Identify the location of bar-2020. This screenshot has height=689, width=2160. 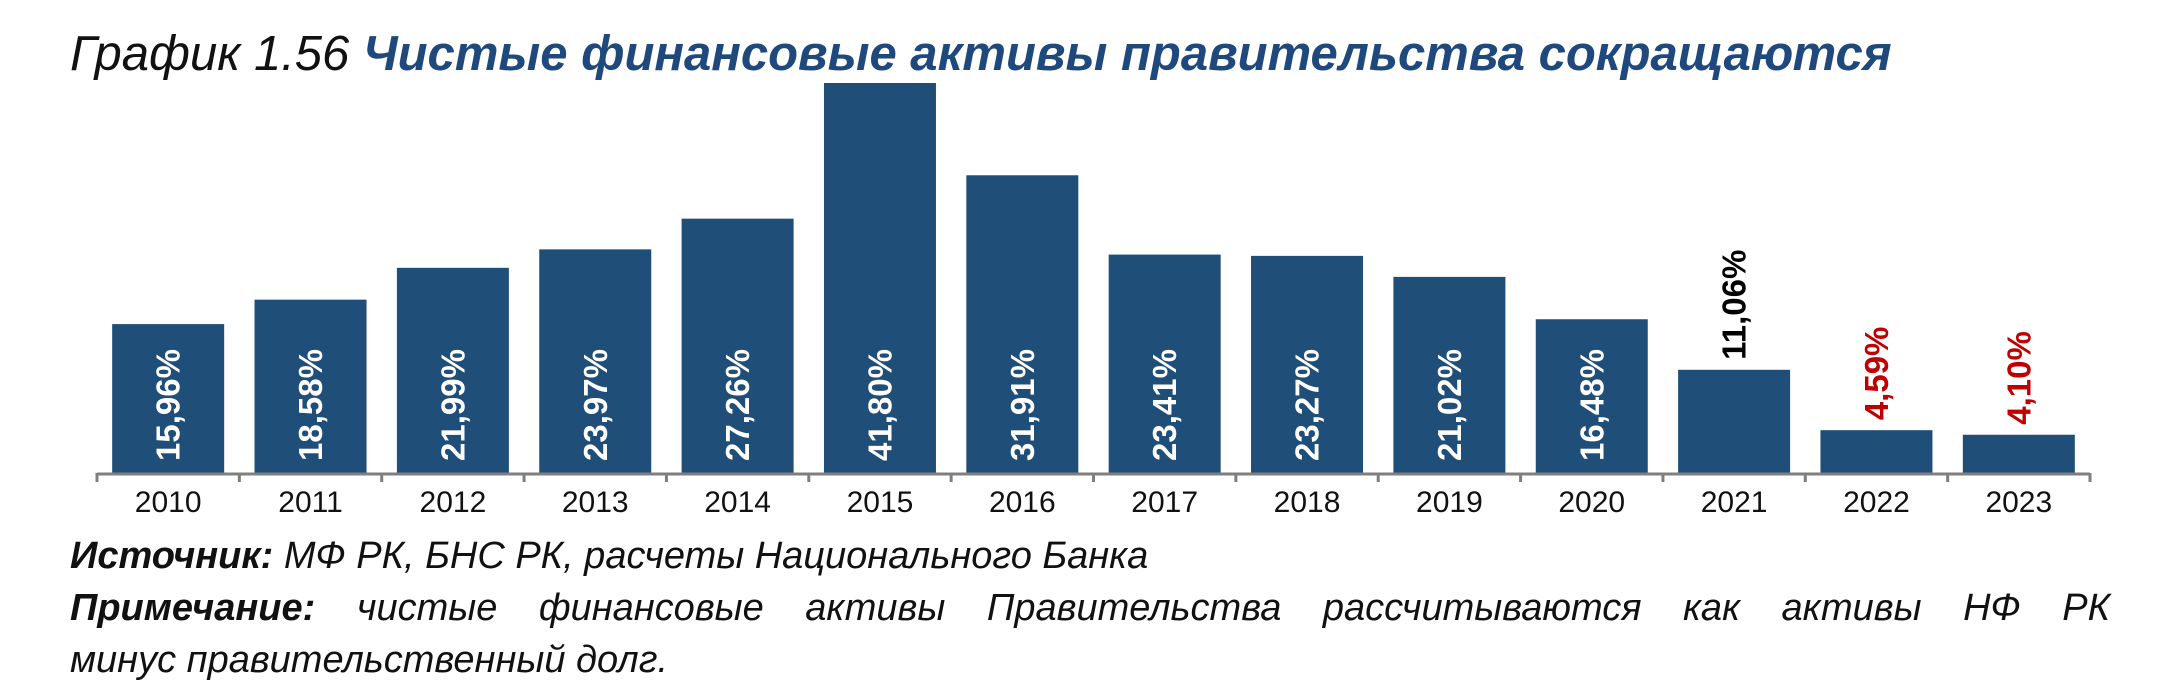
(1591, 396).